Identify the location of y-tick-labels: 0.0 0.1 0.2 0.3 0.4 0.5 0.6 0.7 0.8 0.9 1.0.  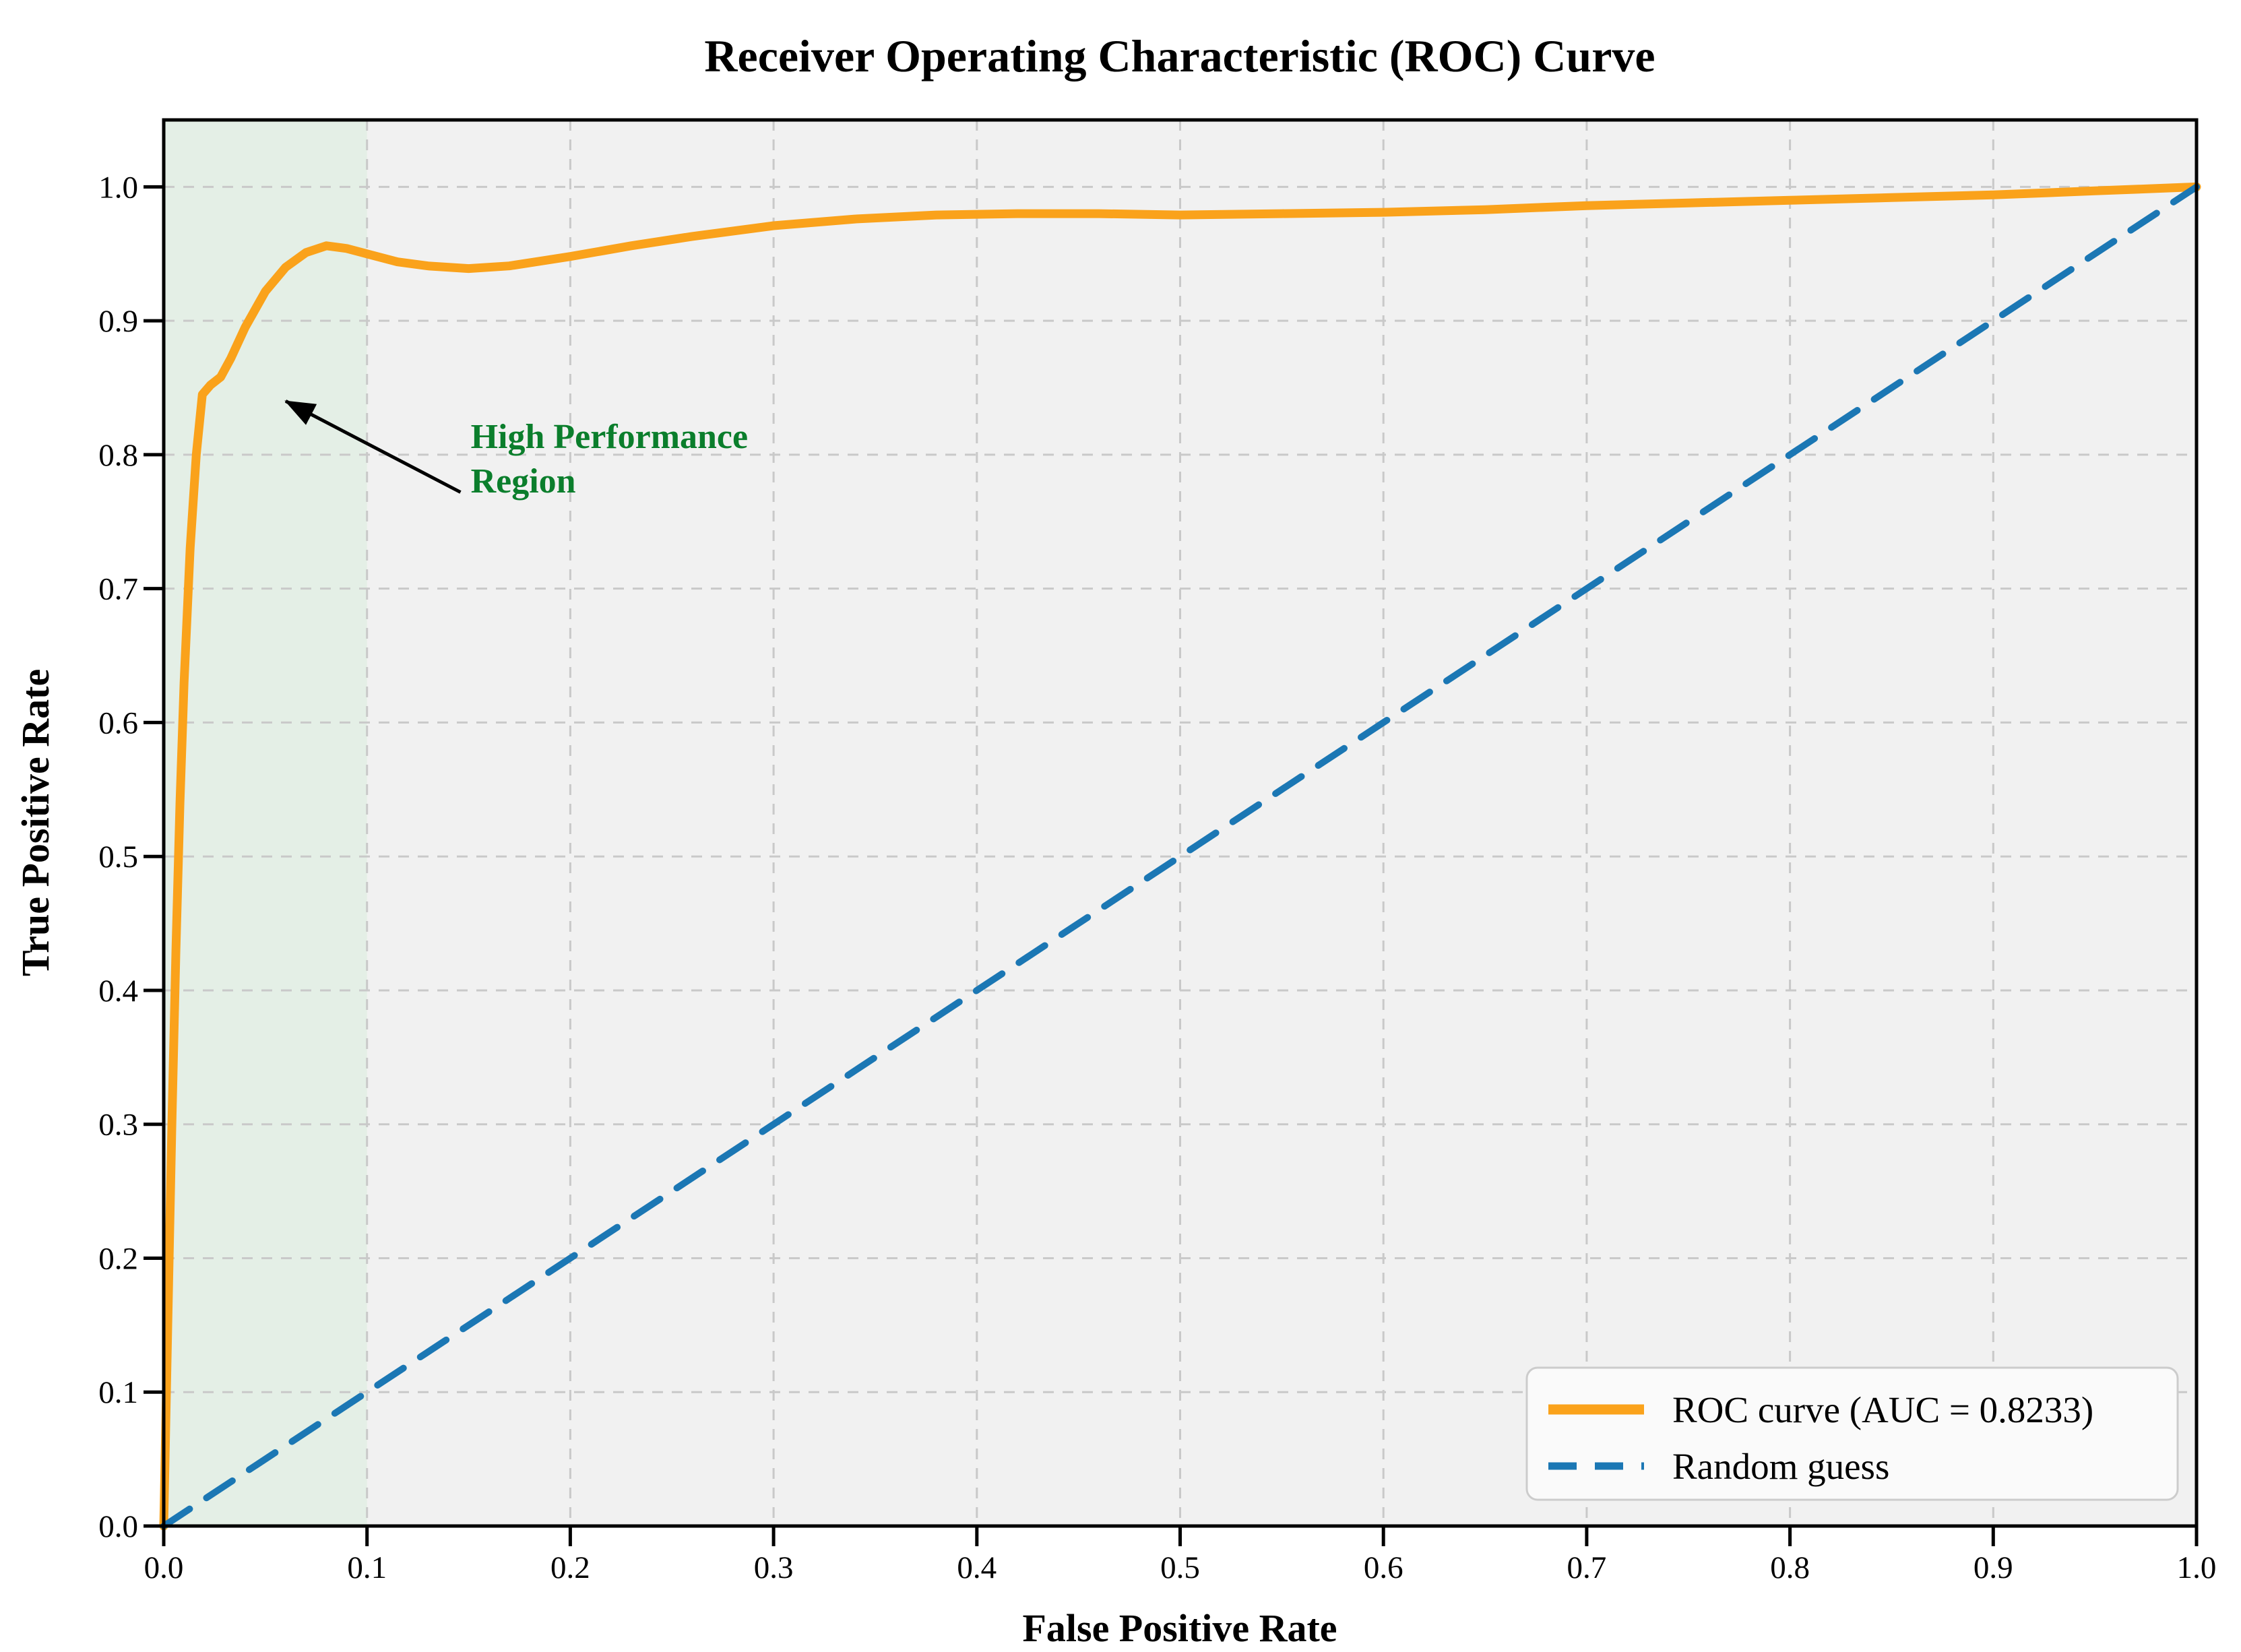
(118, 857).